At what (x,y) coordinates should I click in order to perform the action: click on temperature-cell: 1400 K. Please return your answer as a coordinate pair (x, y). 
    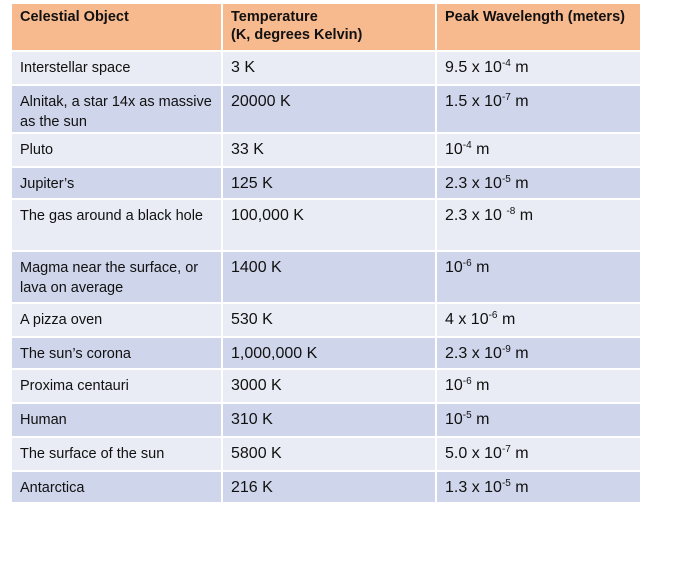
    Looking at the image, I should click on (329, 277).